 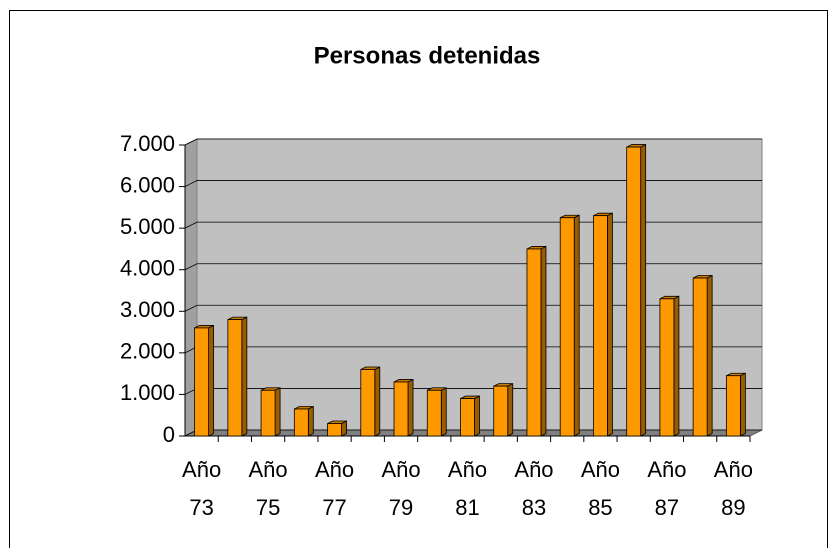 What do you see at coordinates (147, 226) in the screenshot?
I see `y-tick-label: 5.000` at bounding box center [147, 226].